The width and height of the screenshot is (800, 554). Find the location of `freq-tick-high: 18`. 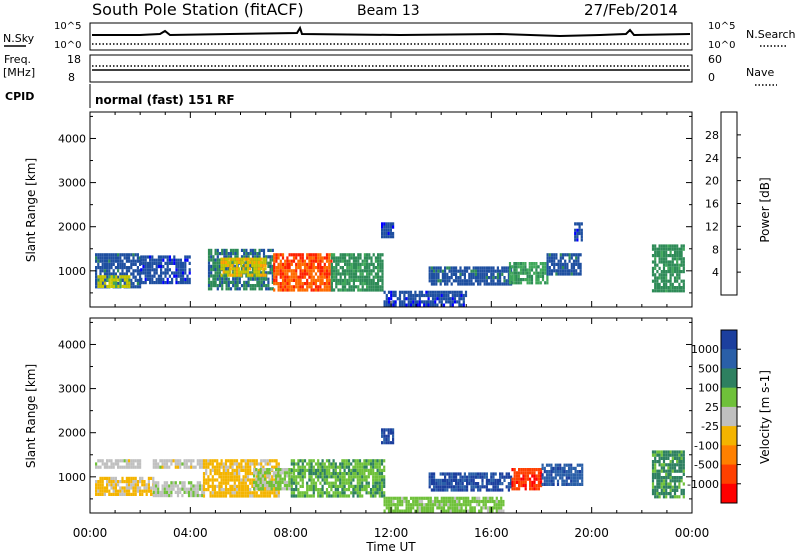

freq-tick-high: 18 is located at coordinates (74, 59).